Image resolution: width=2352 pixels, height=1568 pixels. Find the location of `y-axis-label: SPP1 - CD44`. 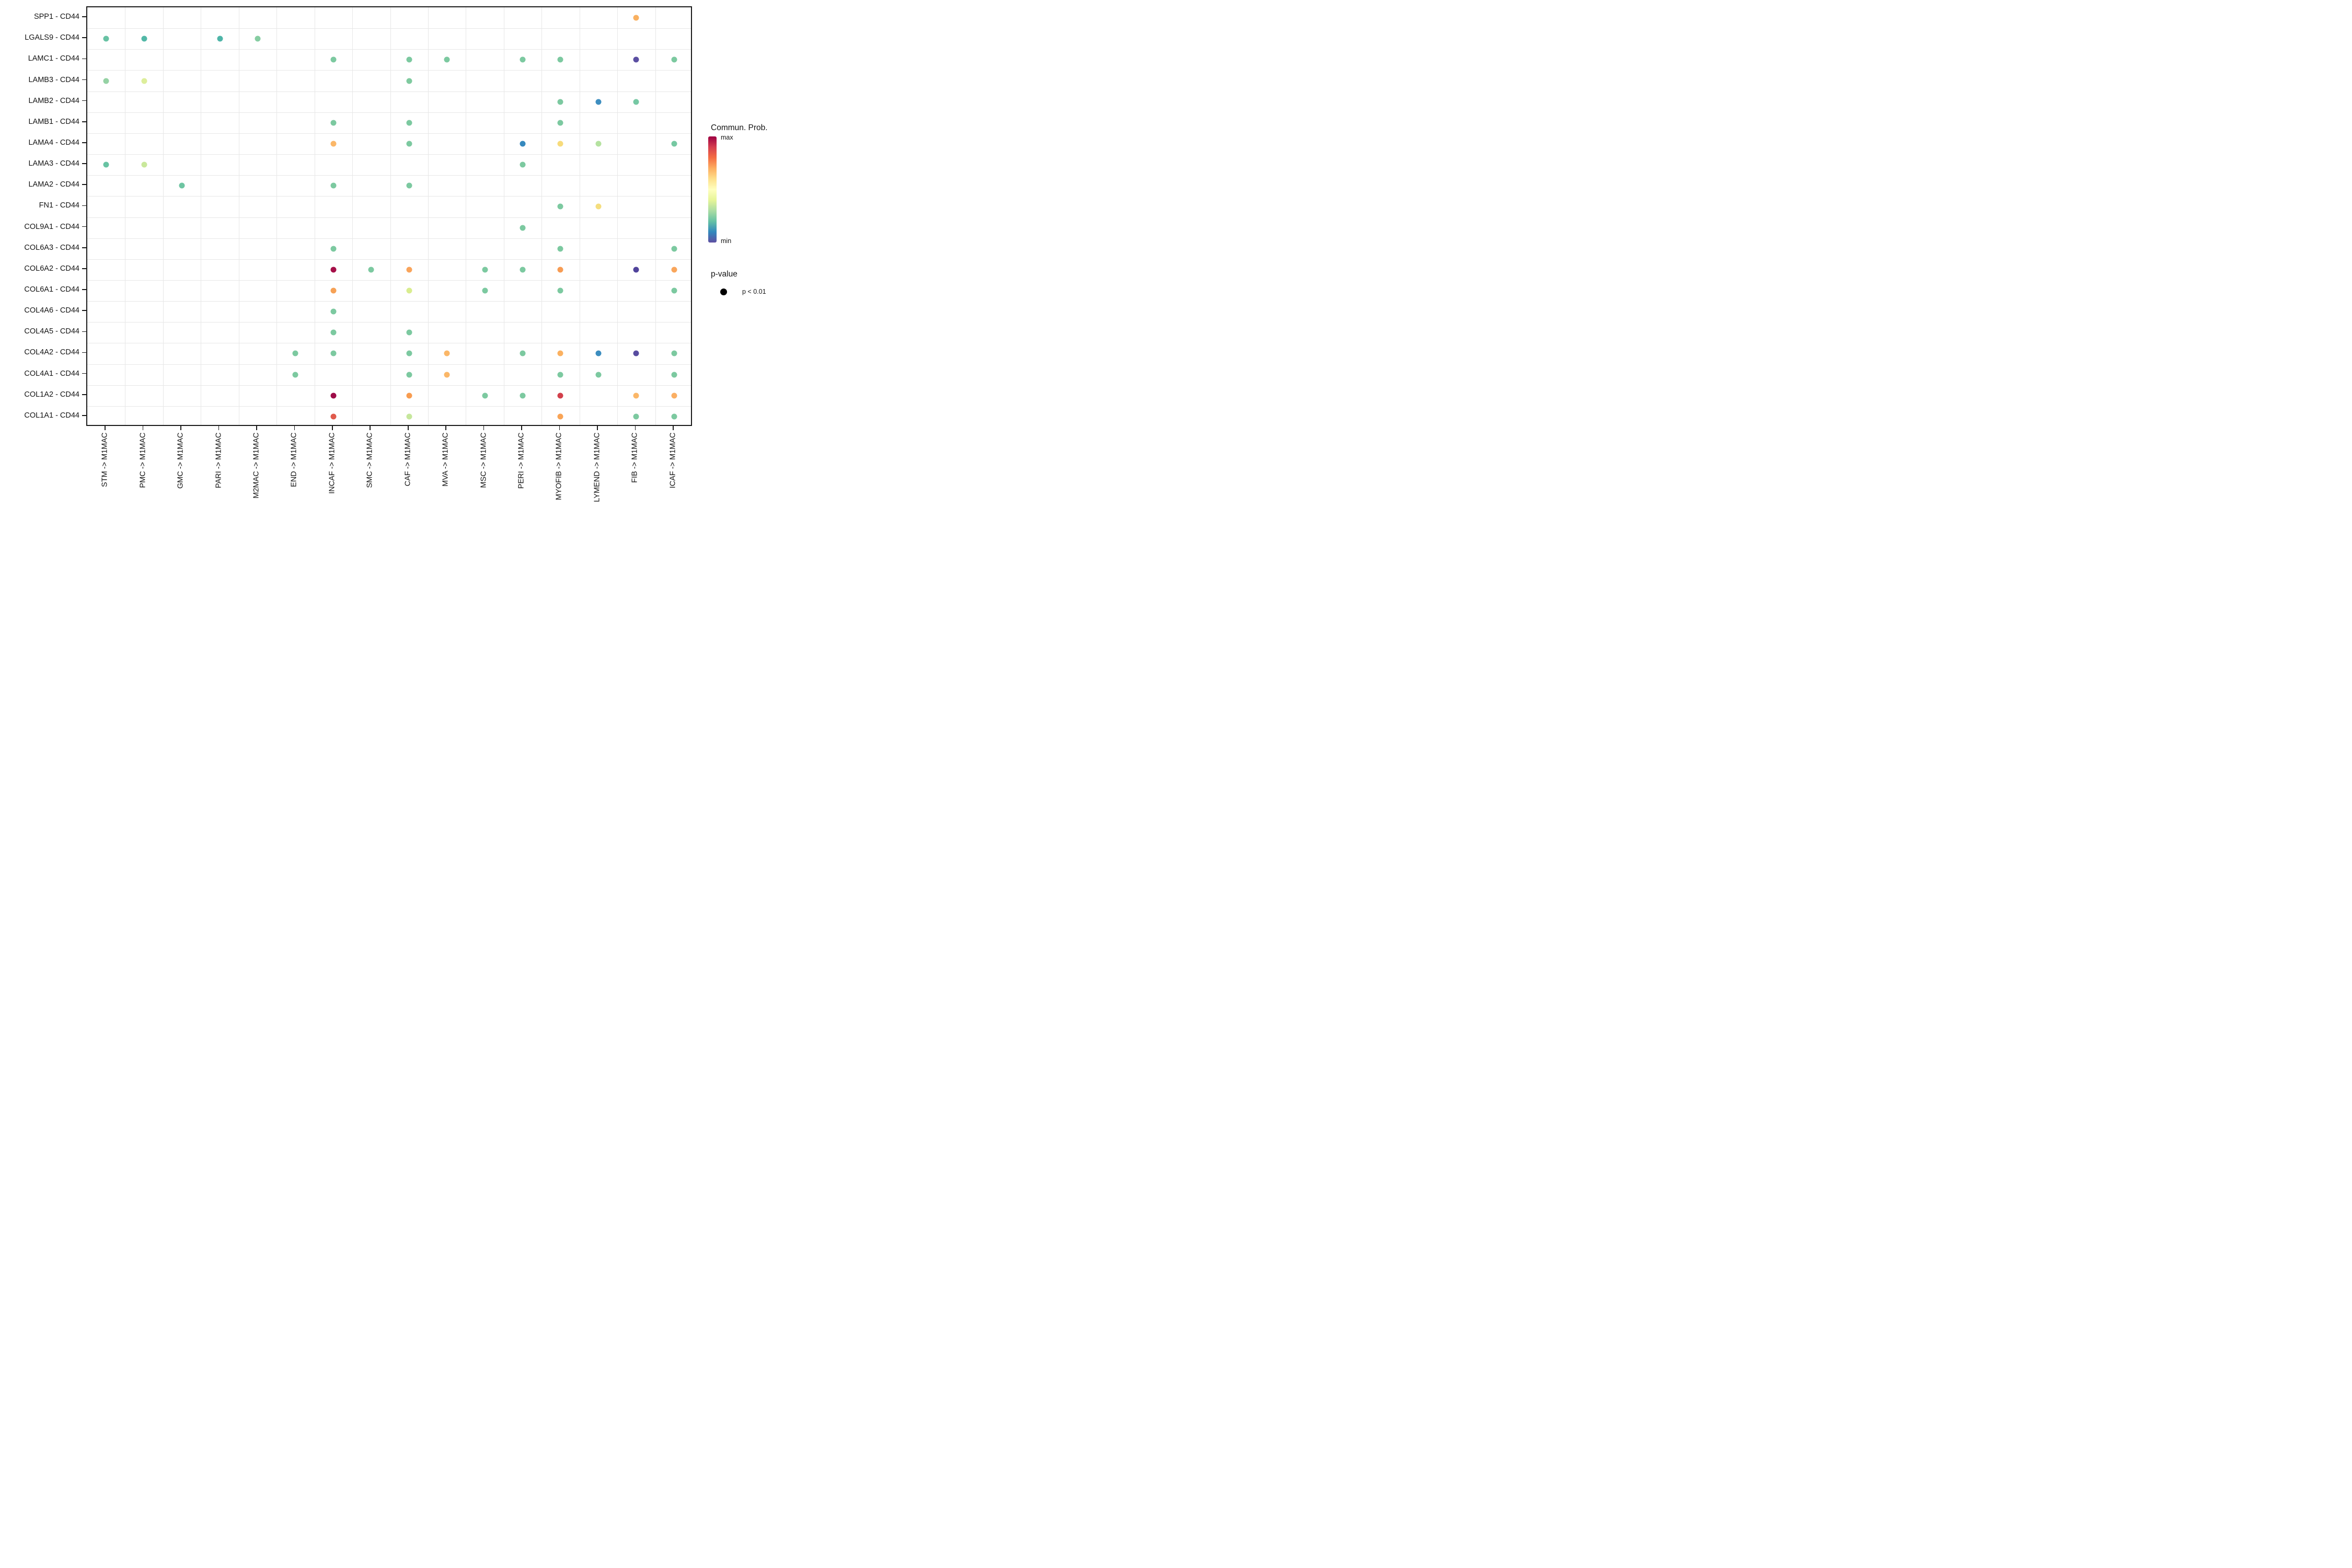

y-axis-label: SPP1 - CD44 is located at coordinates (56, 17).